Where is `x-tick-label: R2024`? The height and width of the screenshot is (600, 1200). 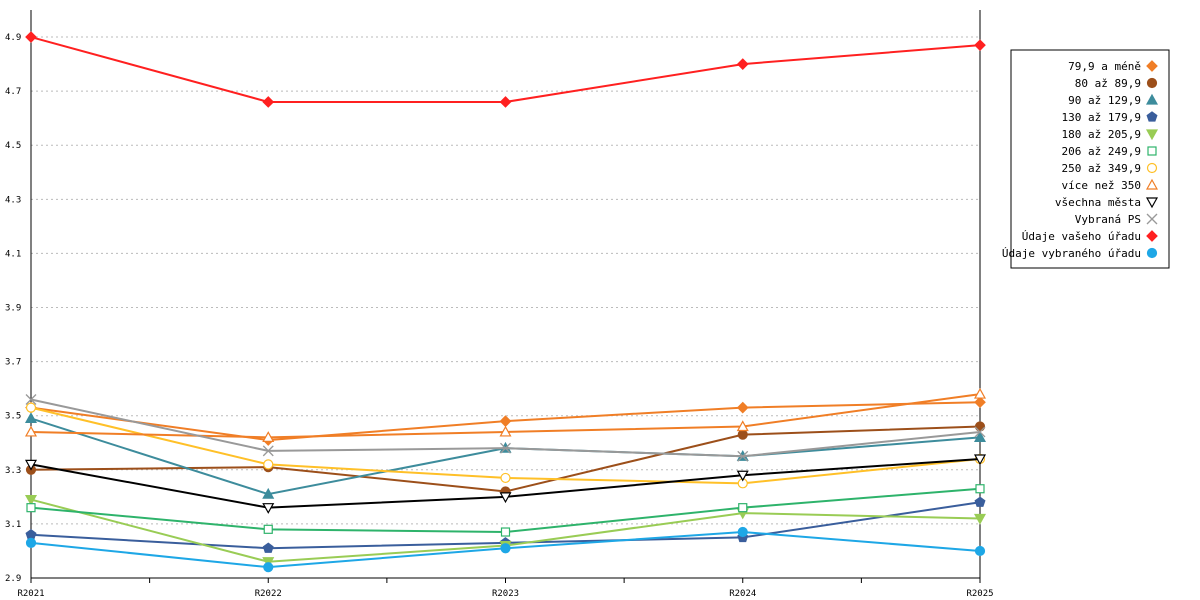
x-tick-label: R2024 is located at coordinates (742, 594).